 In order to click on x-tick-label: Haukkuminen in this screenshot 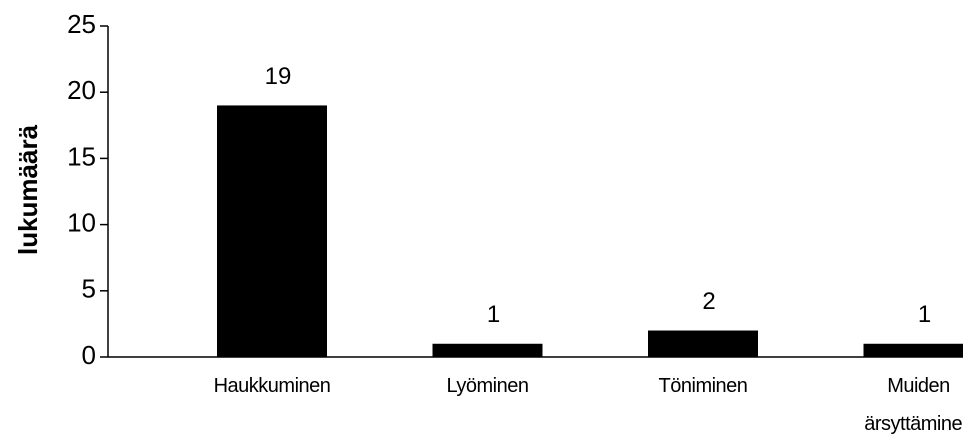, I will do `click(272, 386)`.